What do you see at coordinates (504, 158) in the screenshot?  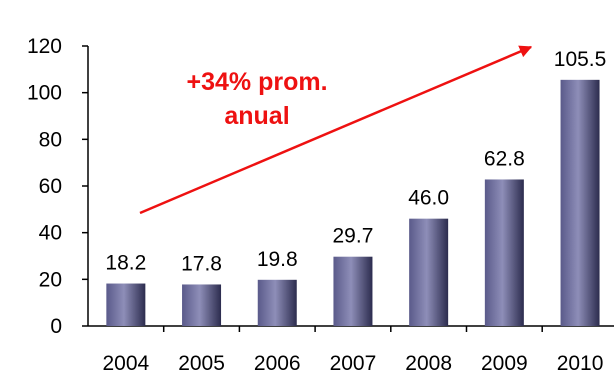 I see `data-label-2009: 62.8` at bounding box center [504, 158].